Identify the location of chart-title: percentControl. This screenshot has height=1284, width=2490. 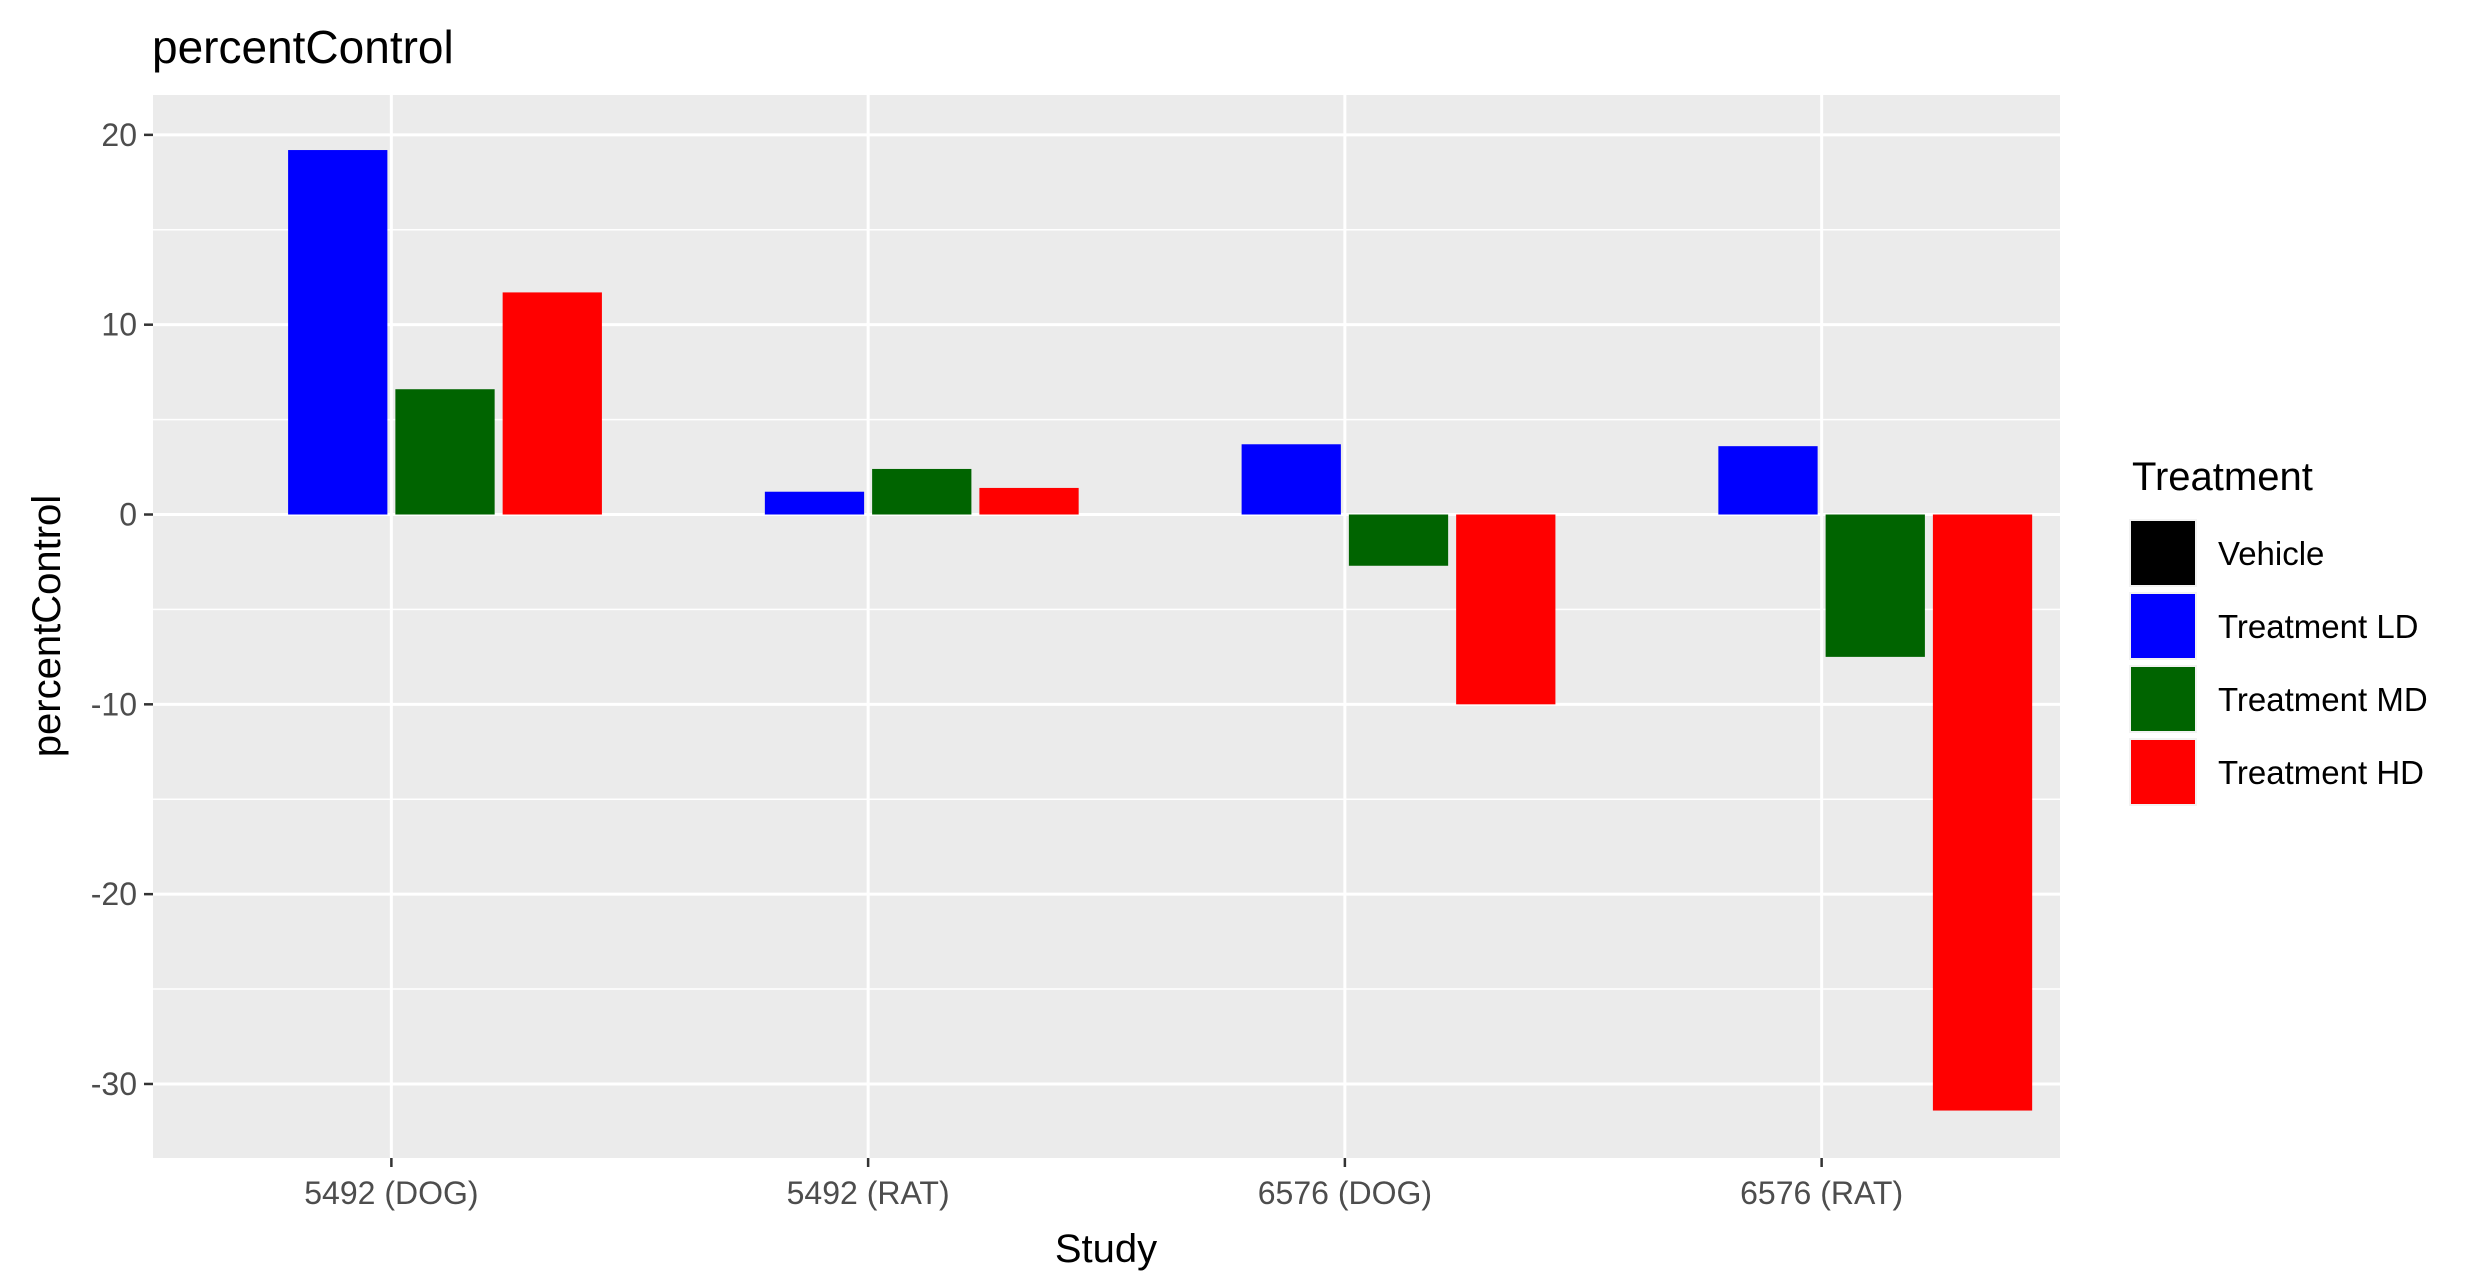
(303, 47).